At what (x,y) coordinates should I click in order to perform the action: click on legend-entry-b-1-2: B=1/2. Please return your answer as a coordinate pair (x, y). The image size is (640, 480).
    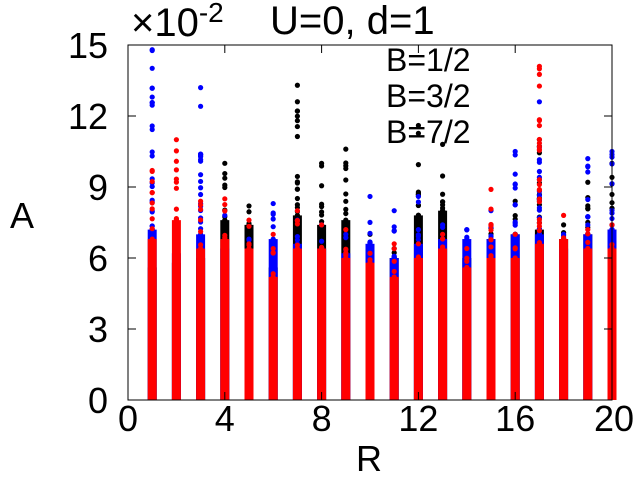
    Looking at the image, I should click on (428, 60).